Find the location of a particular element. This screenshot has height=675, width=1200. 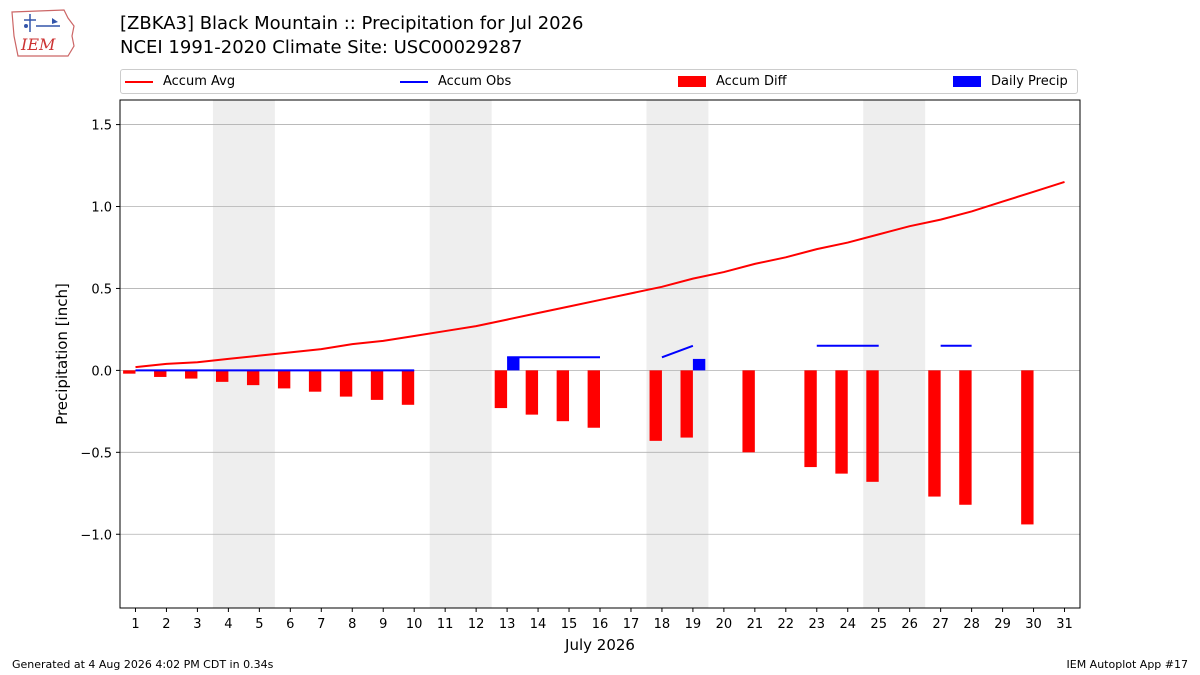

legend-label-daily-precip: Daily Precip is located at coordinates (1029, 81).